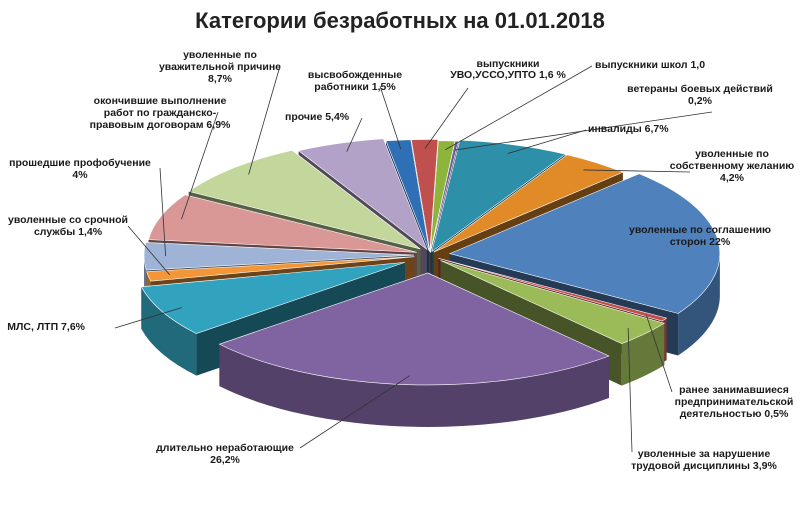 The image size is (800, 519). I want to click on slice-label-4: уволенные по соглашению сторон 22%, so click(700, 236).